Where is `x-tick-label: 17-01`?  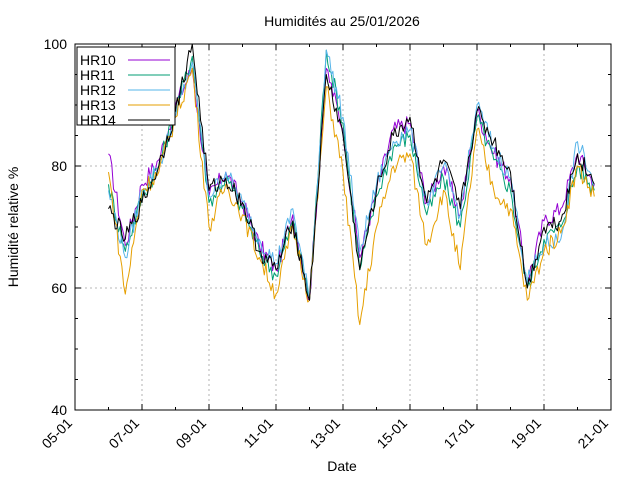
x-tick-label: 17-01 is located at coordinates (458, 433).